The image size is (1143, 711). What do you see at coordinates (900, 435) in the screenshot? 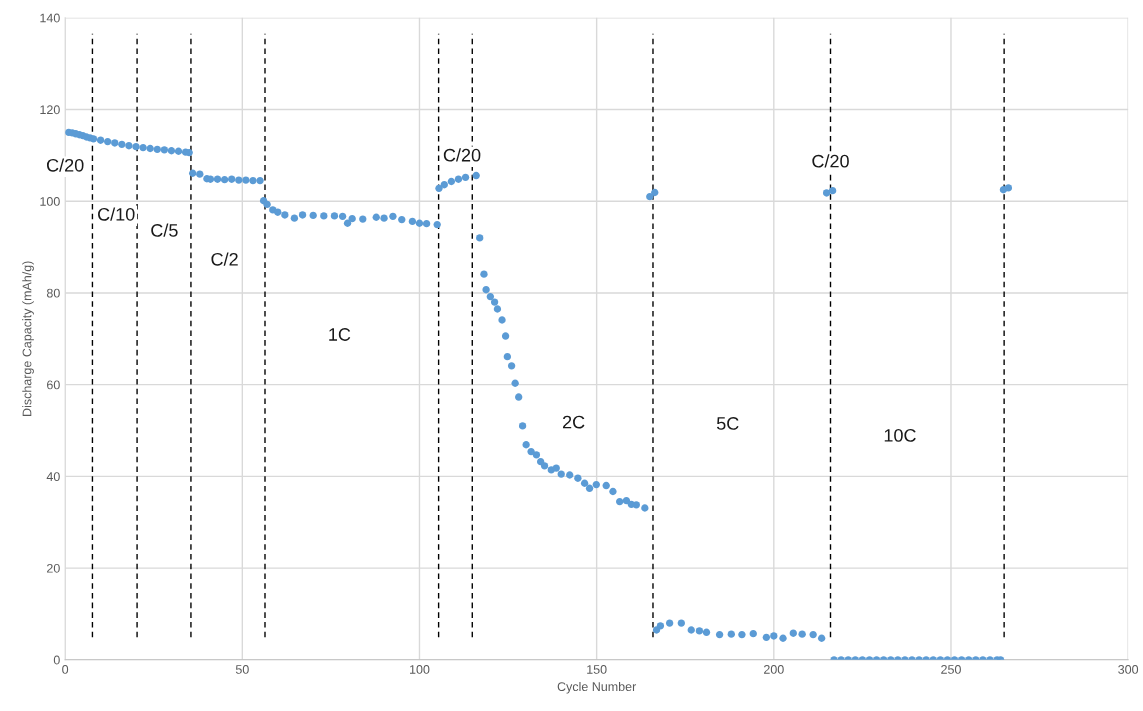
I see `annotation: 10C` at bounding box center [900, 435].